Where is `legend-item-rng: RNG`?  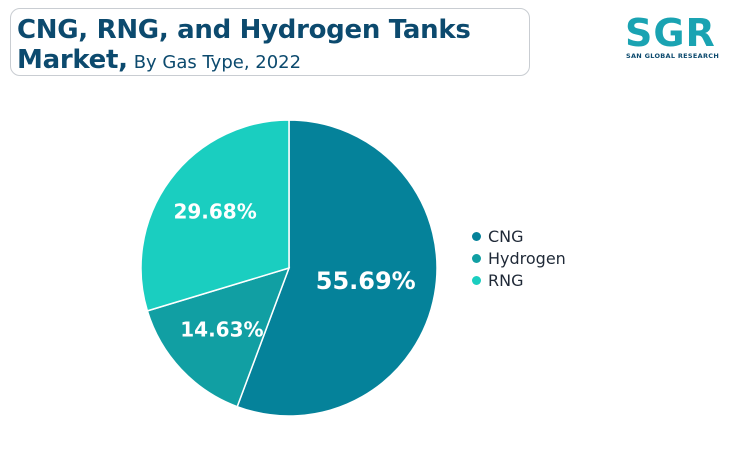 legend-item-rng: RNG is located at coordinates (519, 280).